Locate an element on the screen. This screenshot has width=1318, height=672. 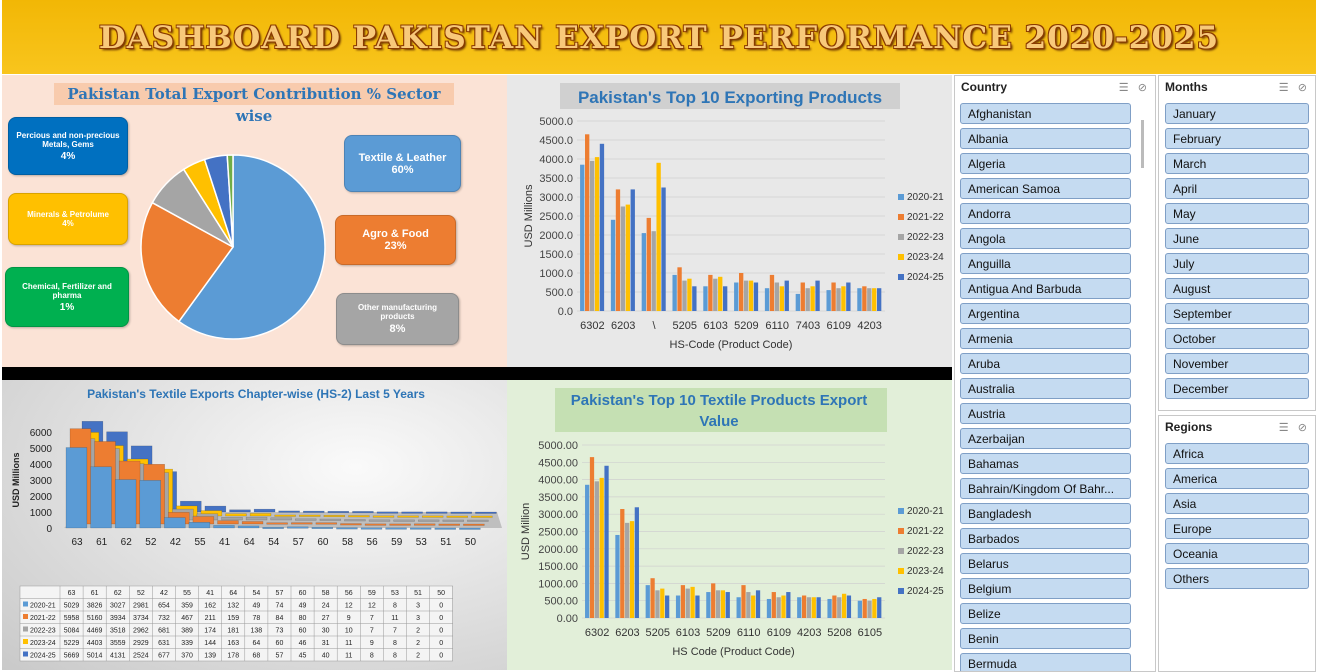
slicer-item: America is located at coordinates (1237, 478).